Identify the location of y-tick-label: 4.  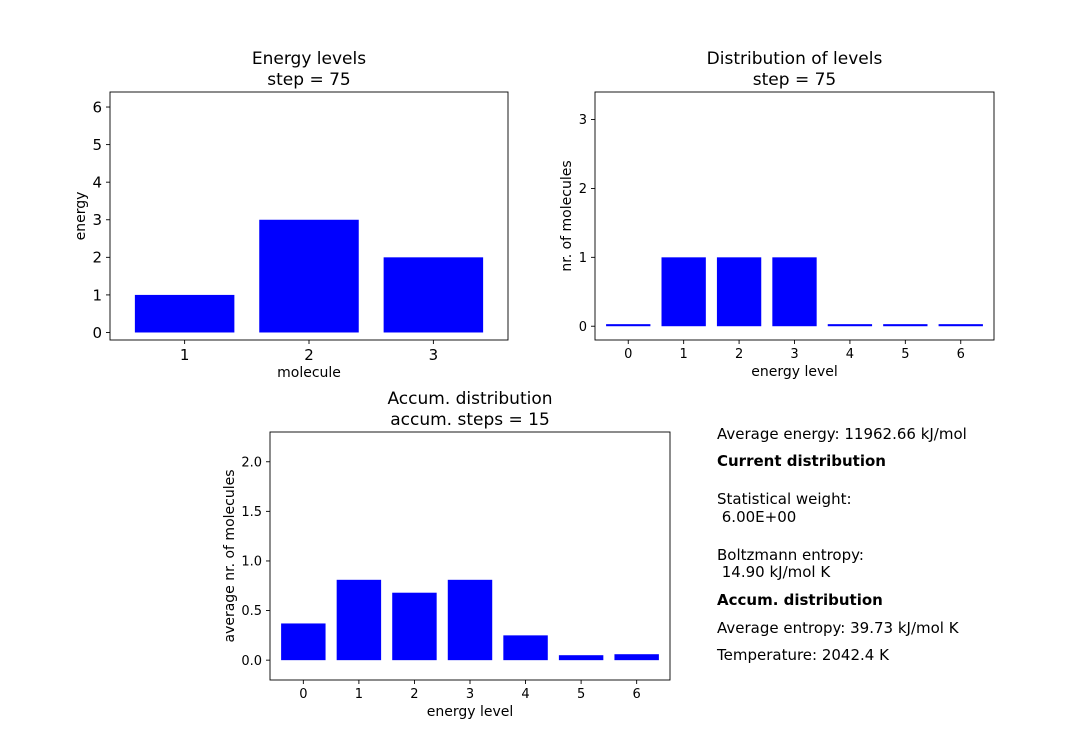
(97, 183).